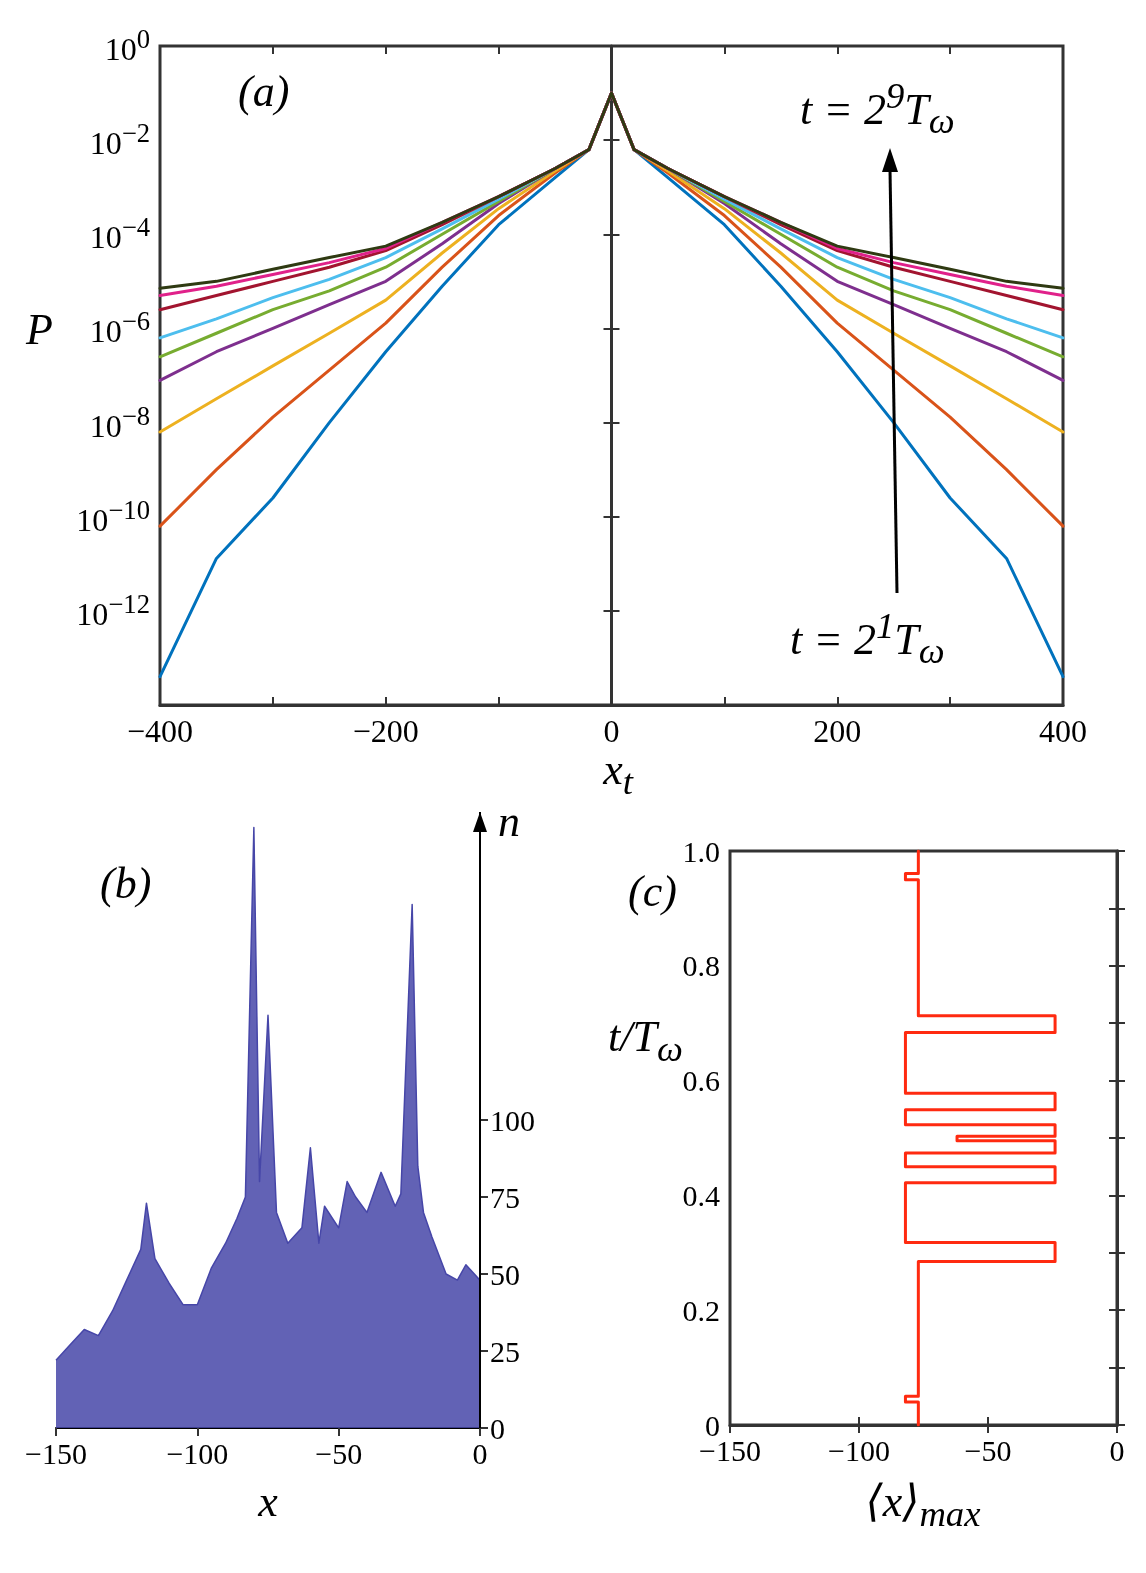 Image resolution: width=1146 pixels, height=1573 pixels. Describe the element at coordinates (877, 108) in the screenshot. I see `annotation: t = 2$^{9}$T$_{ω}$` at that location.